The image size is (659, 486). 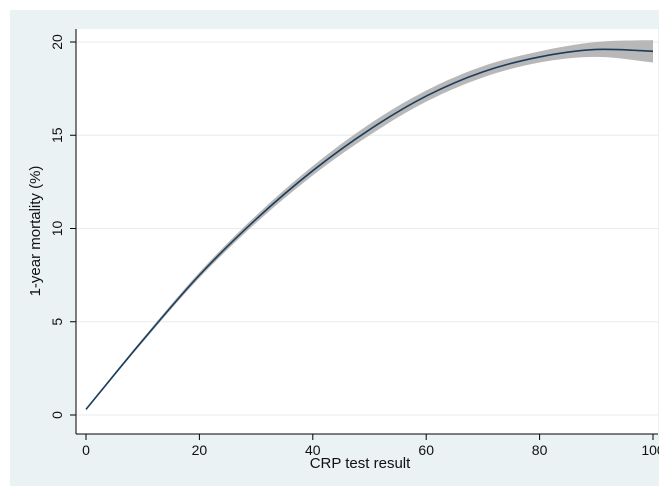 What do you see at coordinates (57, 42) in the screenshot?
I see `y-tick-label-20: 20` at bounding box center [57, 42].